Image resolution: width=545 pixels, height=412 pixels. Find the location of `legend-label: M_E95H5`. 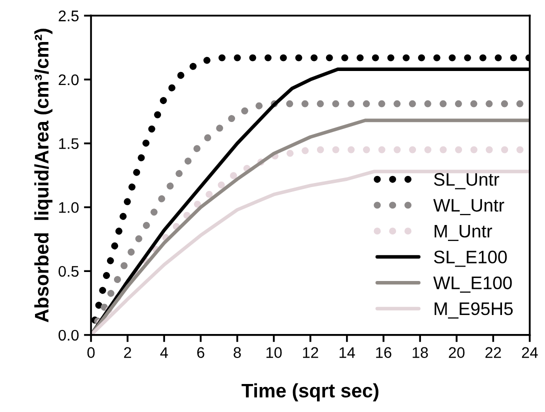

legend-label: M_E95H5 is located at coordinates (473, 310).